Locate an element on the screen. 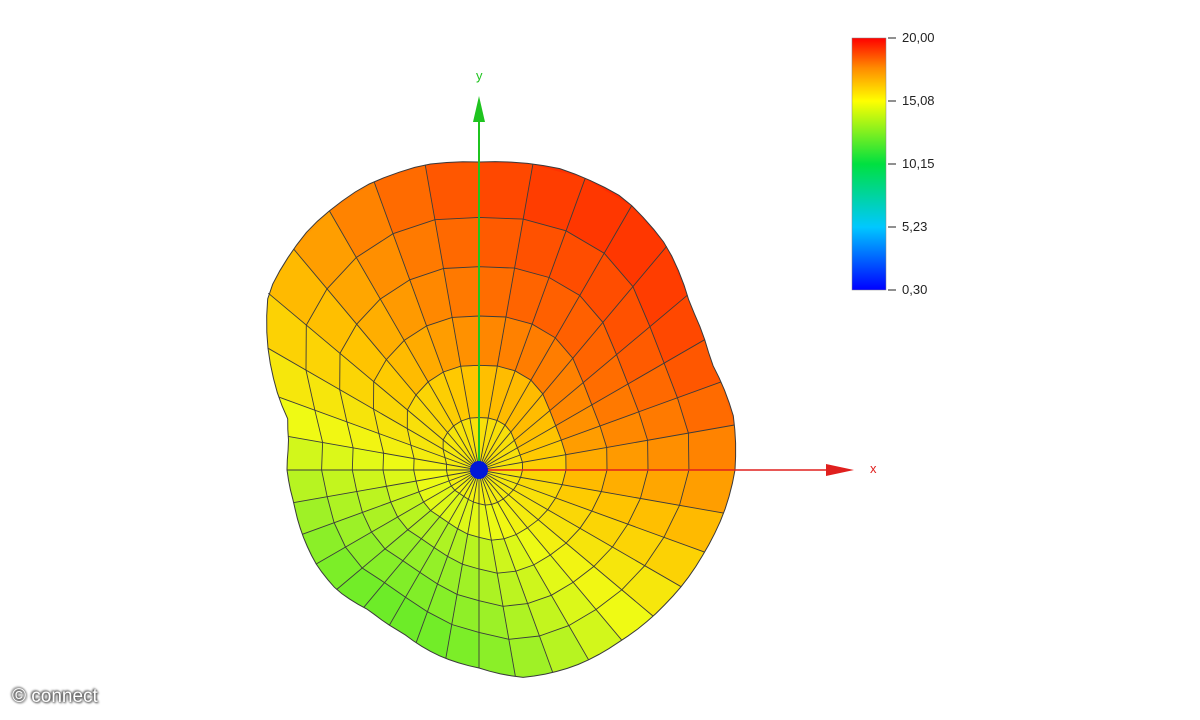 The width and height of the screenshot is (1200, 720). color-scale-bar is located at coordinates (869, 164).